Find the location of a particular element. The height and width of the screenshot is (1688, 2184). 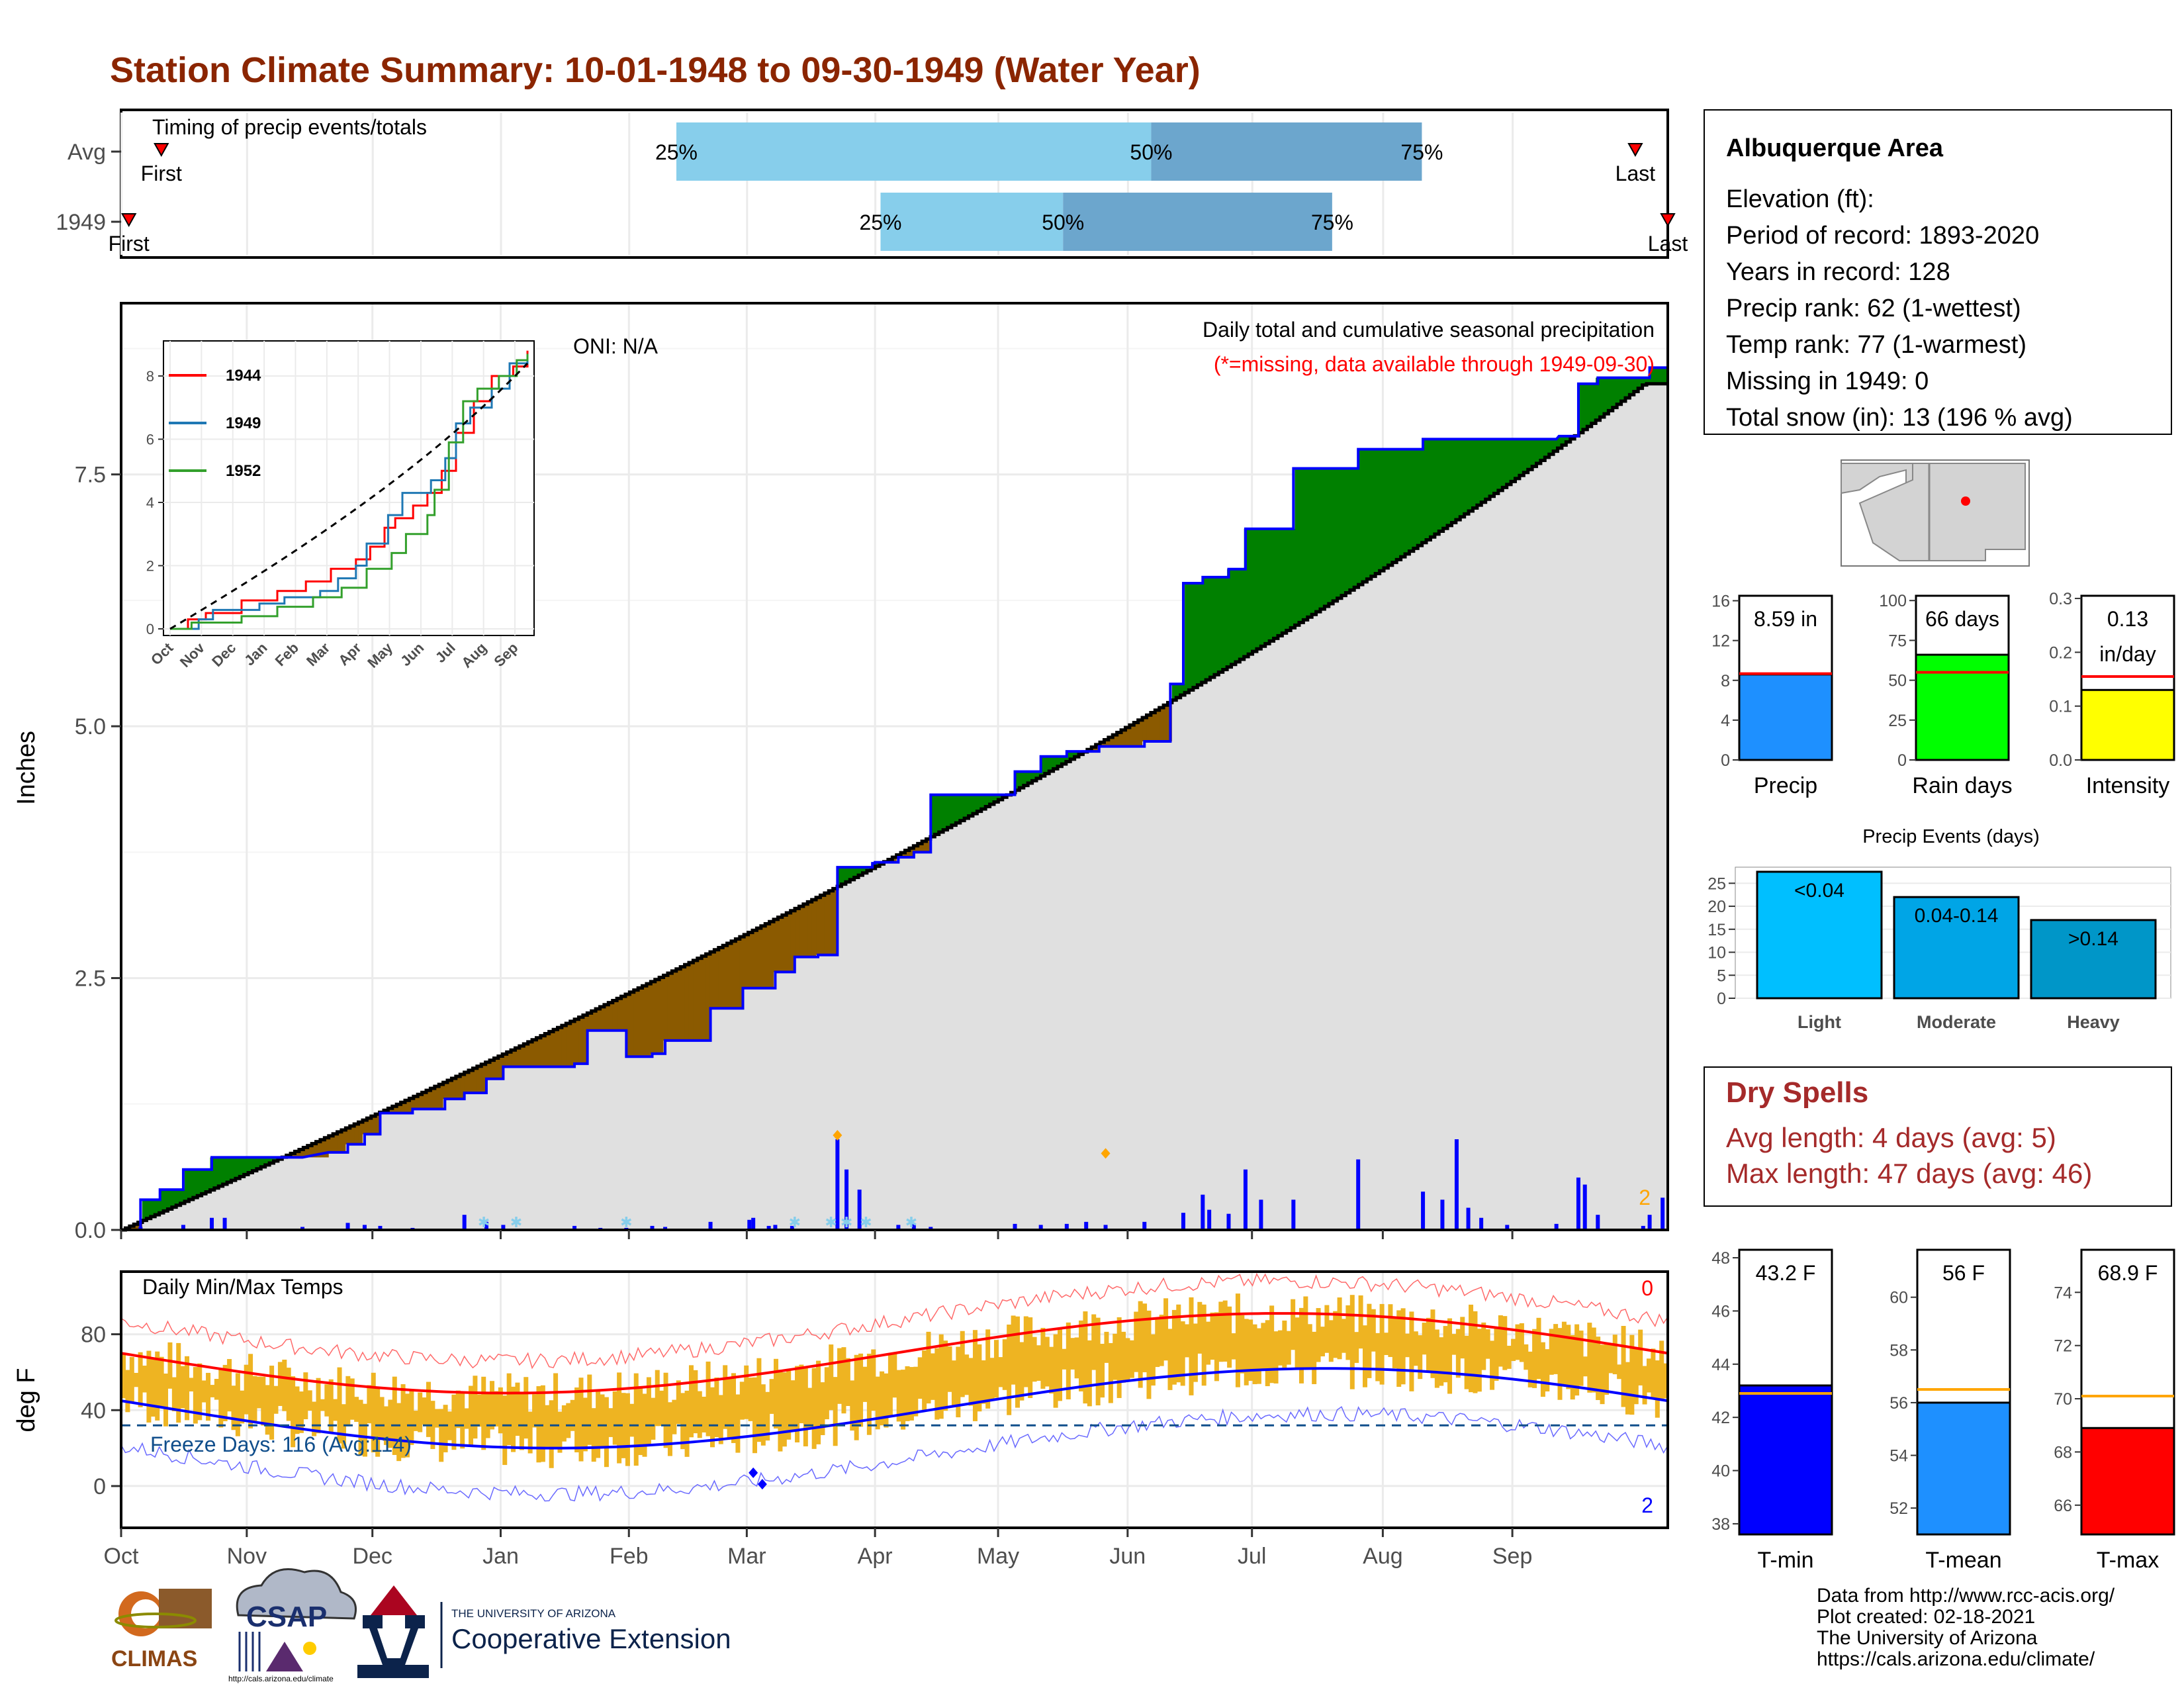

station-marker is located at coordinates (1965, 501).